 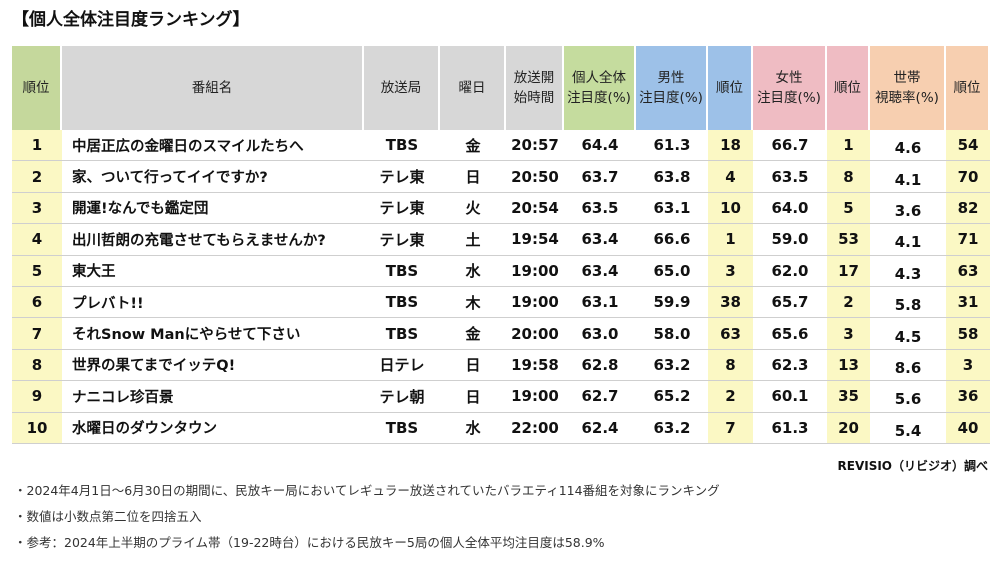 What do you see at coordinates (672, 240) in the screenshot?
I see `male-rating-cell: 66.6` at bounding box center [672, 240].